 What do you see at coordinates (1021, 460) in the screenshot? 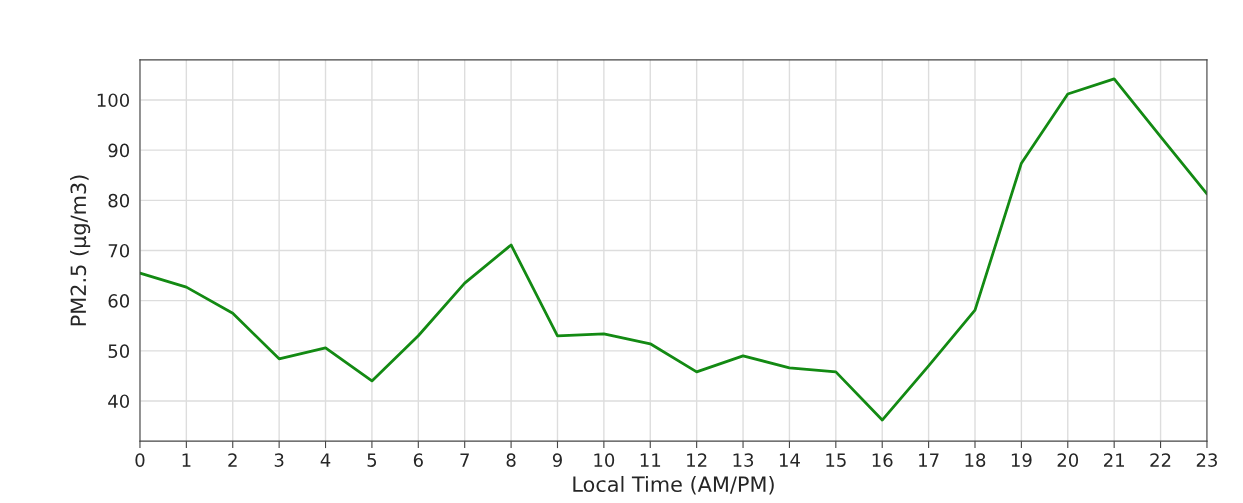
I see `x-tick-label: 19` at bounding box center [1021, 460].